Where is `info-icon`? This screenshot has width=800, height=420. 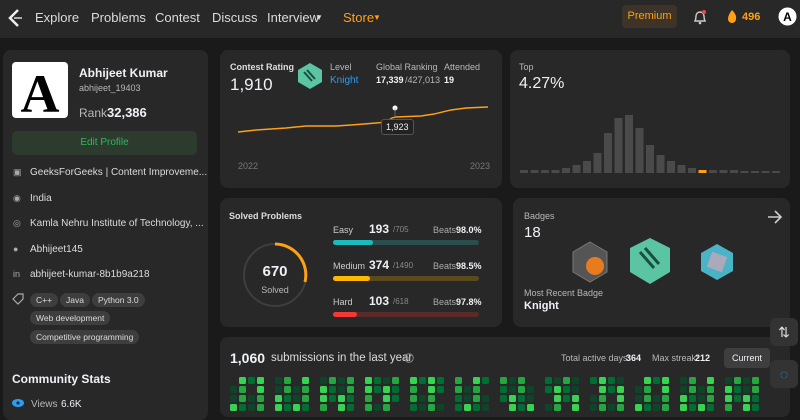 info-icon is located at coordinates (409, 358).